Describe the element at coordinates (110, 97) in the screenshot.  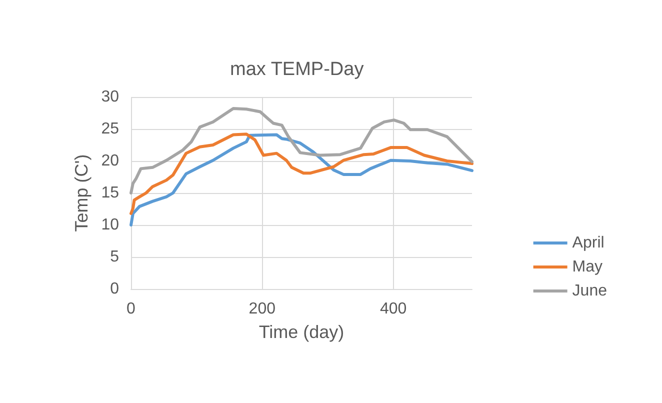
I see `y-tick-label: 30` at that location.